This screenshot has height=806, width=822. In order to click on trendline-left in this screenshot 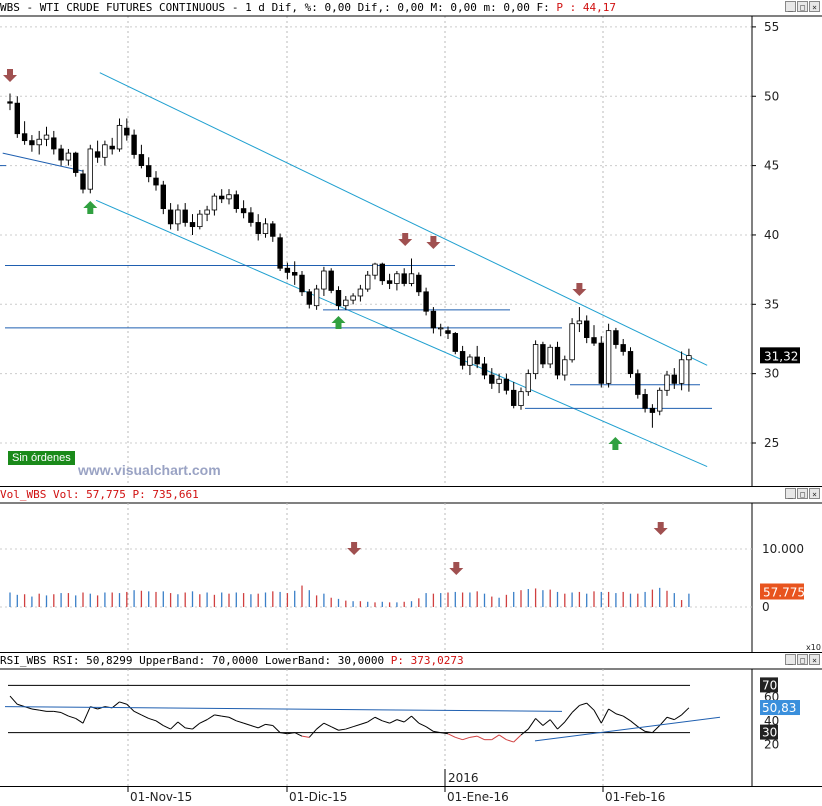, I will do `click(43, 162)`.